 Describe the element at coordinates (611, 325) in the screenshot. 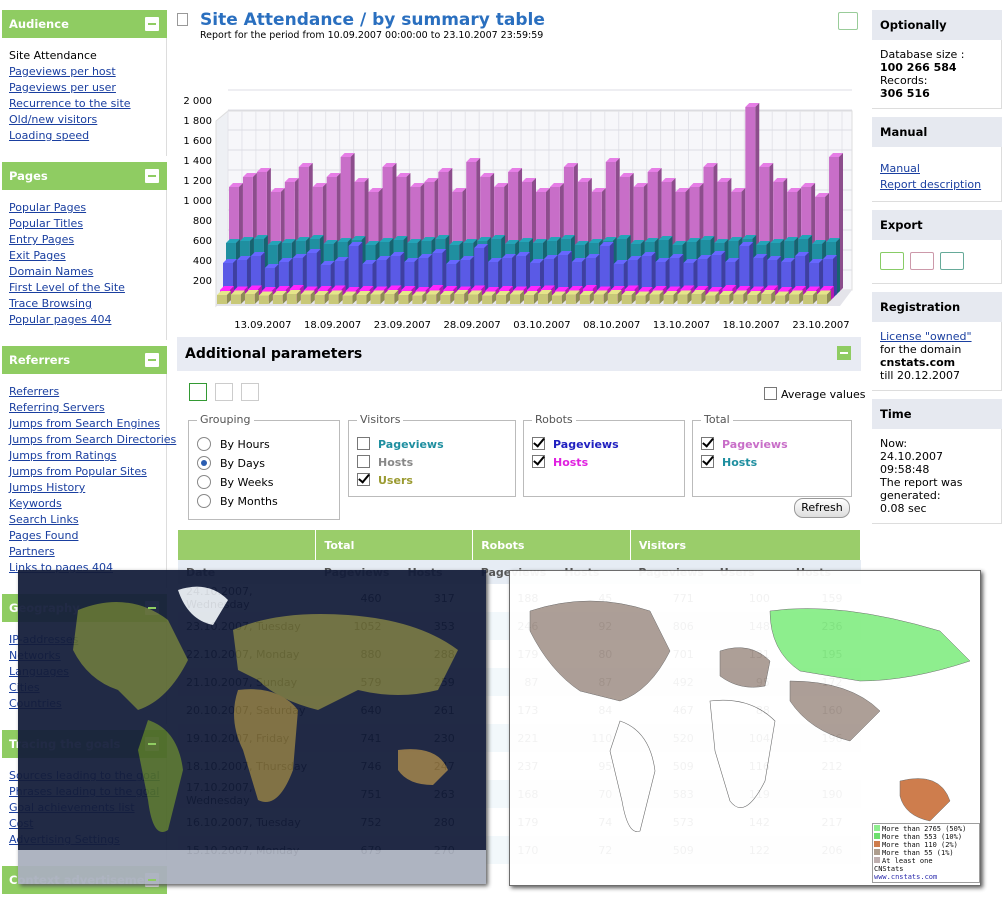

I see `x-tick-label: 08.10.2007` at that location.